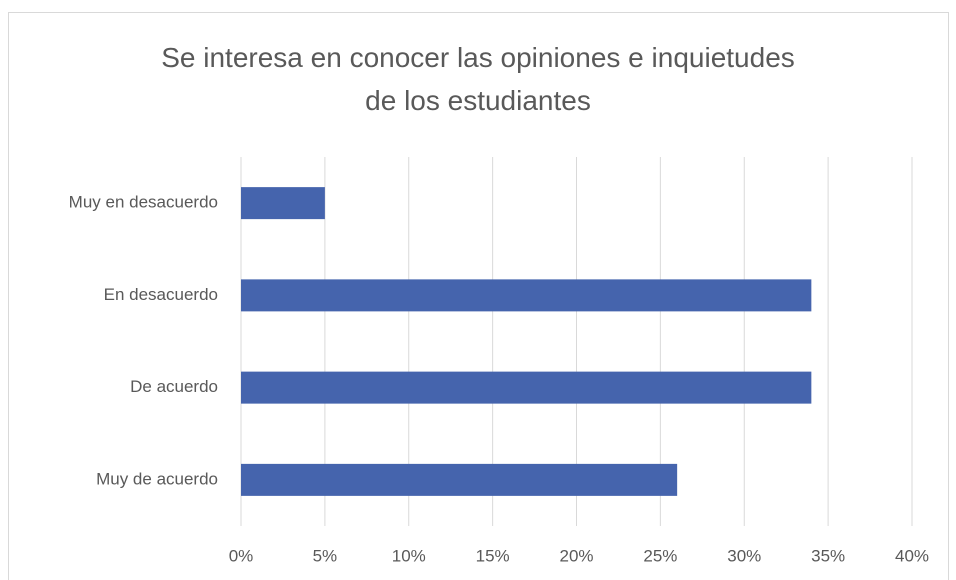  What do you see at coordinates (241, 555) in the screenshot?
I see `x-tick-label: 0%` at bounding box center [241, 555].